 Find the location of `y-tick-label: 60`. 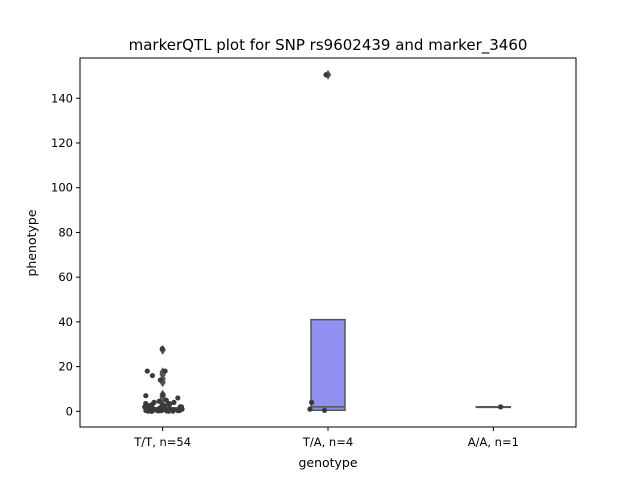

y-tick-label: 60 is located at coordinates (65, 277).